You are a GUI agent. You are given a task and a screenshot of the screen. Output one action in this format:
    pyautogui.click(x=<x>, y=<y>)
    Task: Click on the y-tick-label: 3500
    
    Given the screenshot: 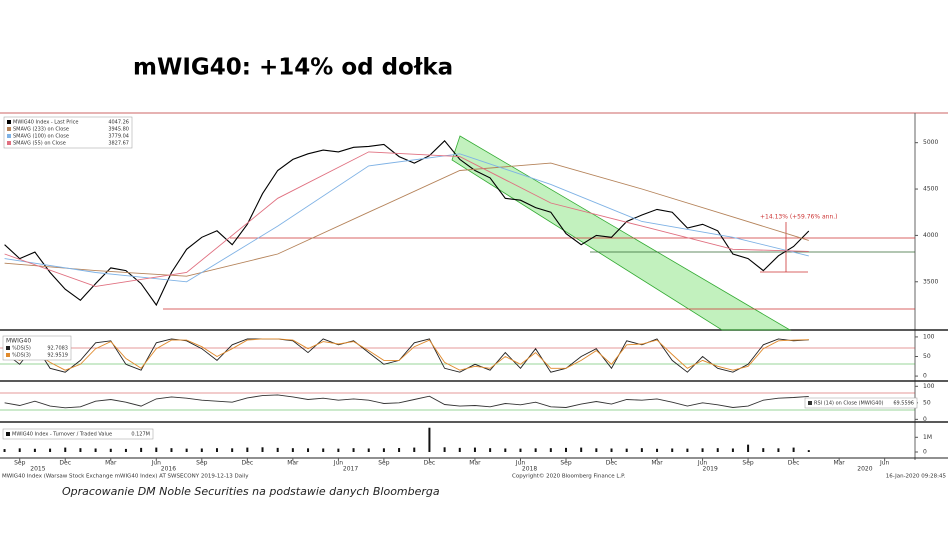 What is the action you would take?
    pyautogui.click(x=930, y=281)
    